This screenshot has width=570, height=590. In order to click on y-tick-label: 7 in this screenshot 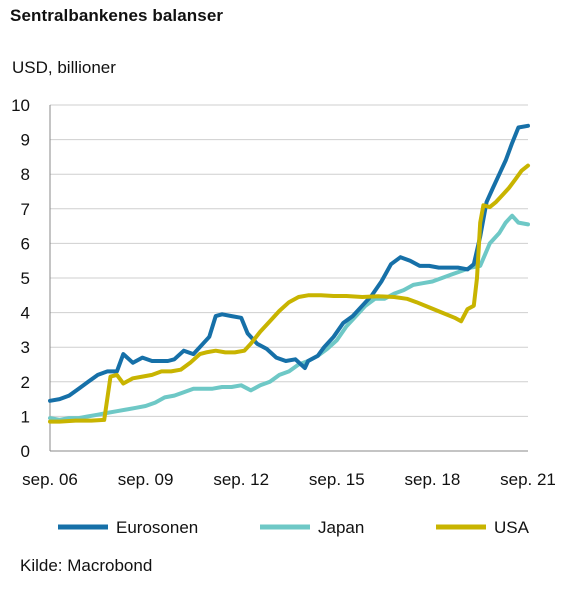, I will do `click(25, 209)`.